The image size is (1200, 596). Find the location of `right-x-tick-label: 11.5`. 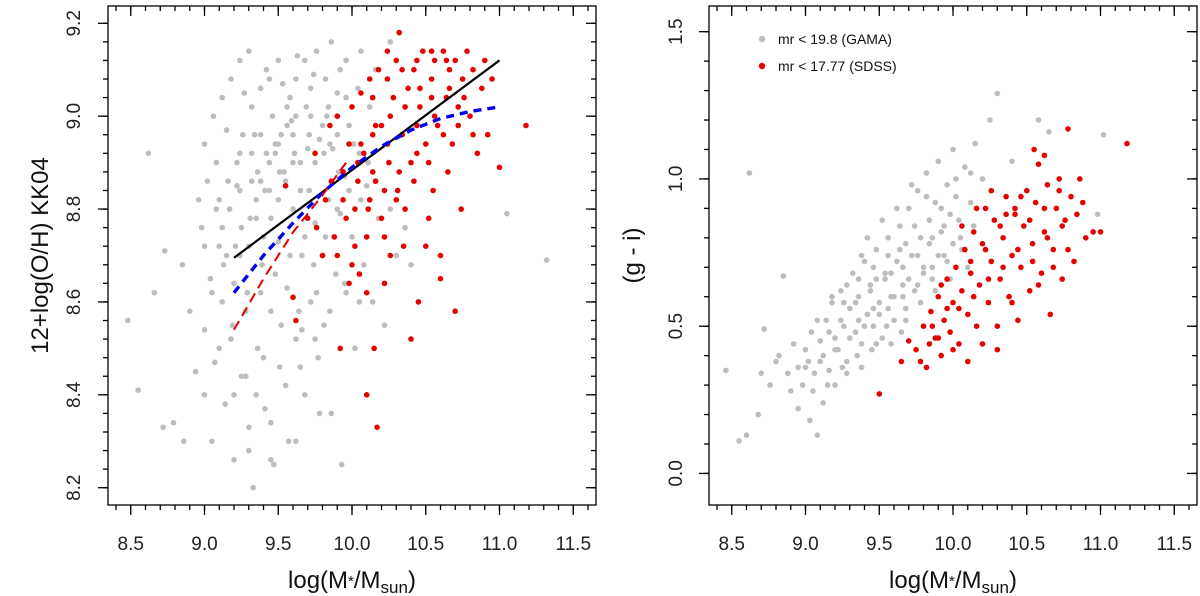

right-x-tick-label: 11.5 is located at coordinates (1174, 544).